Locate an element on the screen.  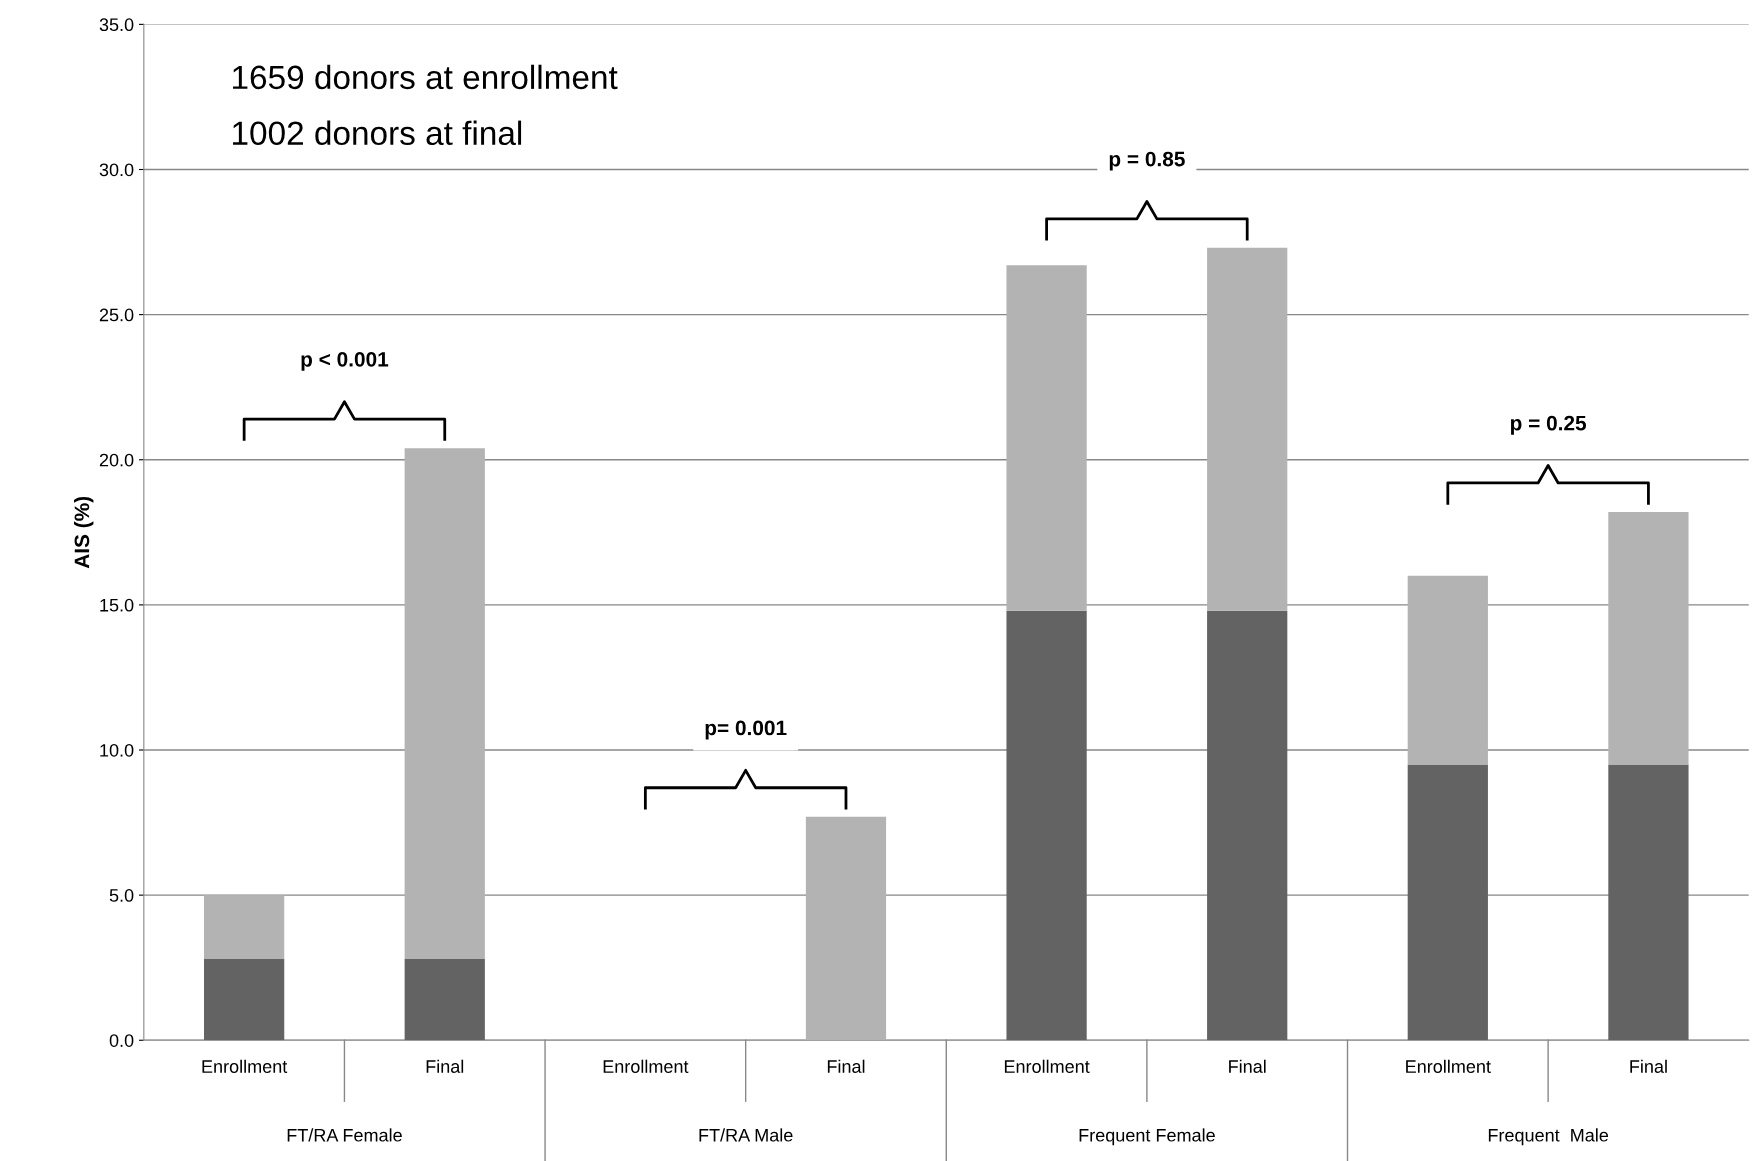
y-tick-label: 30.0 is located at coordinates (116, 170).